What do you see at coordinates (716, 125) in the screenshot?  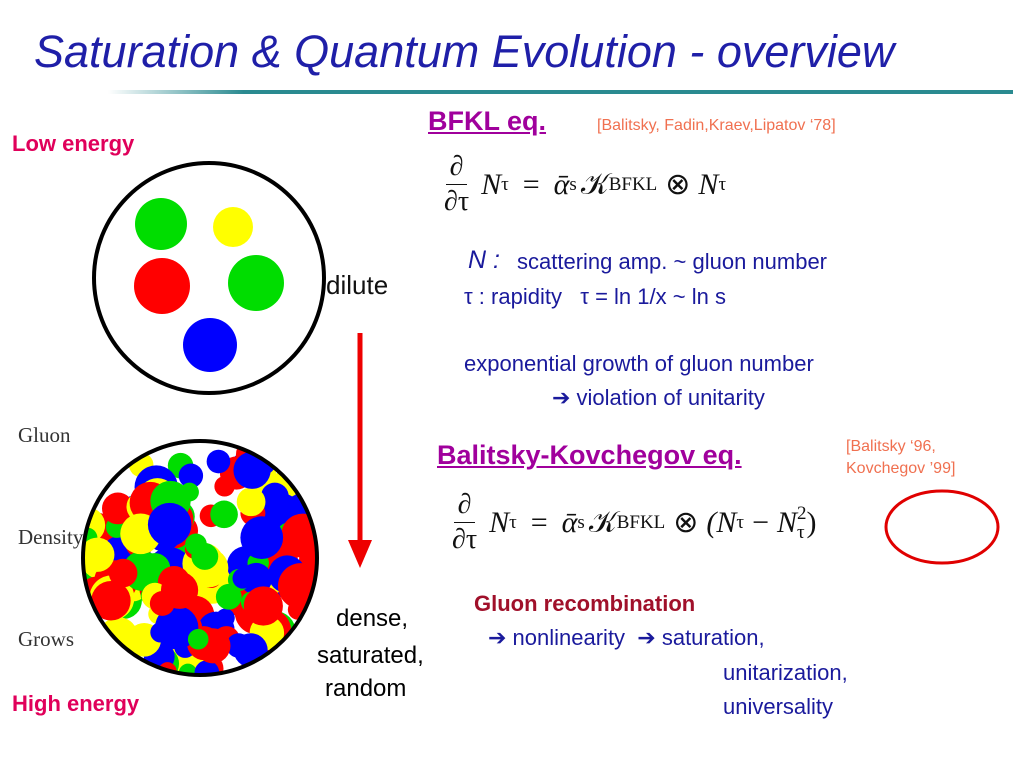 I see `citation: [Balitsky, Fadin,Kraev,Lipatov ‘78]` at bounding box center [716, 125].